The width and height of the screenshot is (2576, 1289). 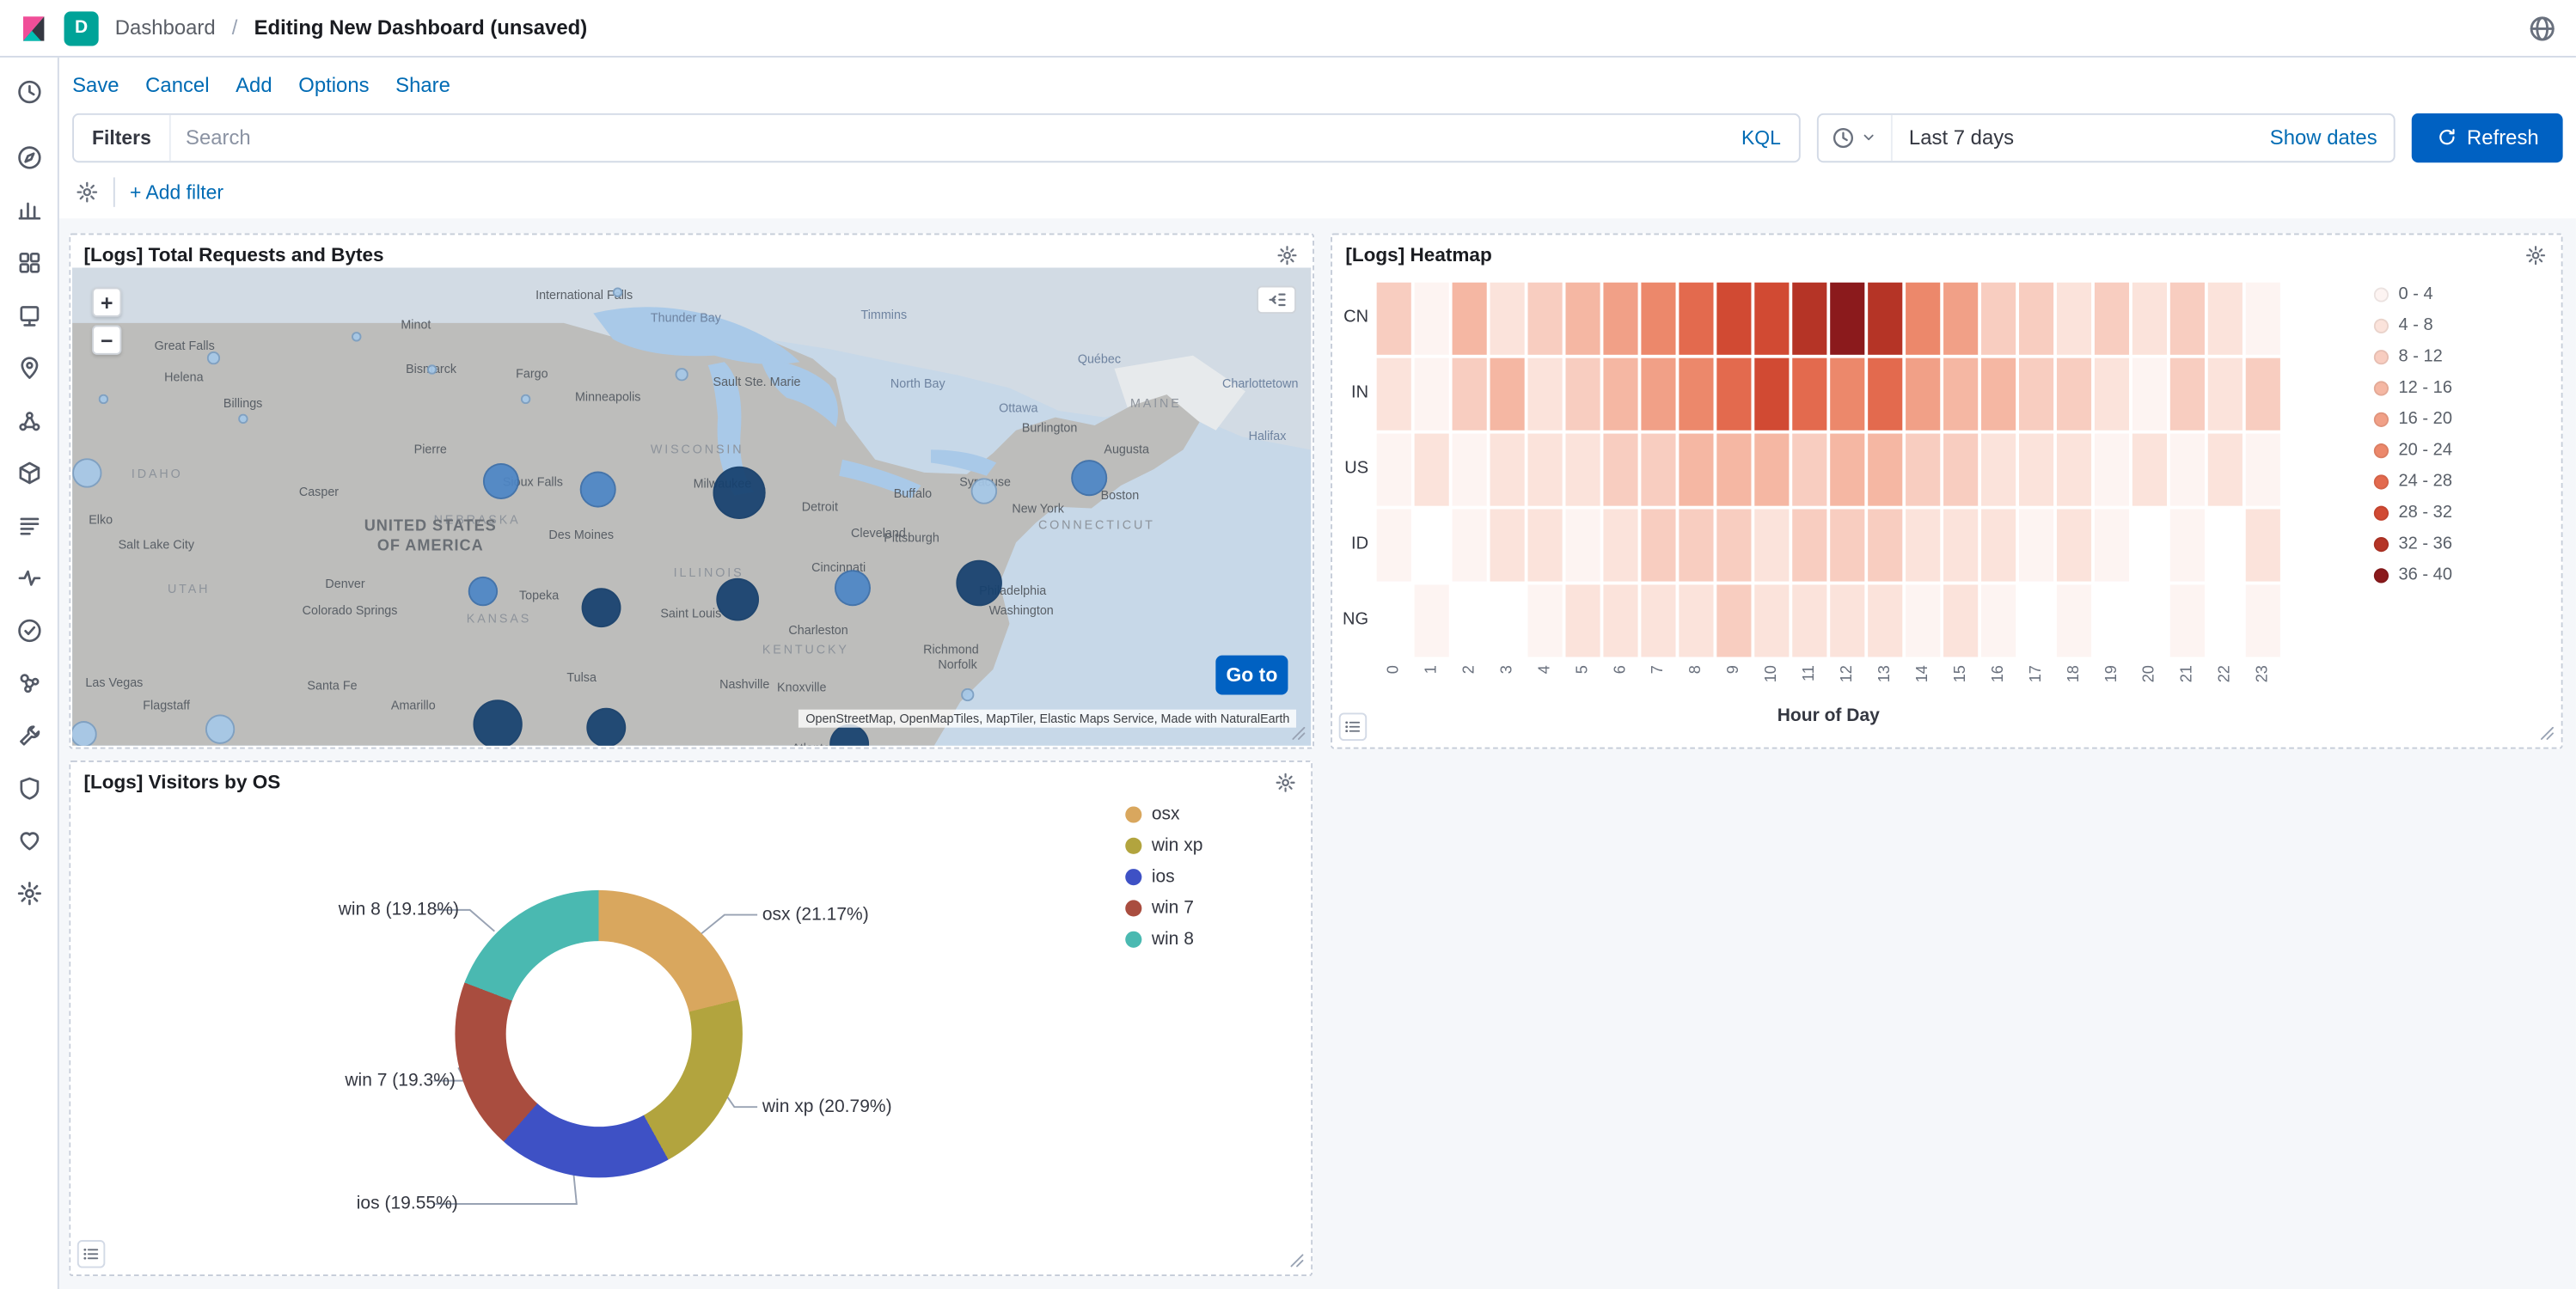 What do you see at coordinates (91, 1254) in the screenshot?
I see `legend-toggle-button` at bounding box center [91, 1254].